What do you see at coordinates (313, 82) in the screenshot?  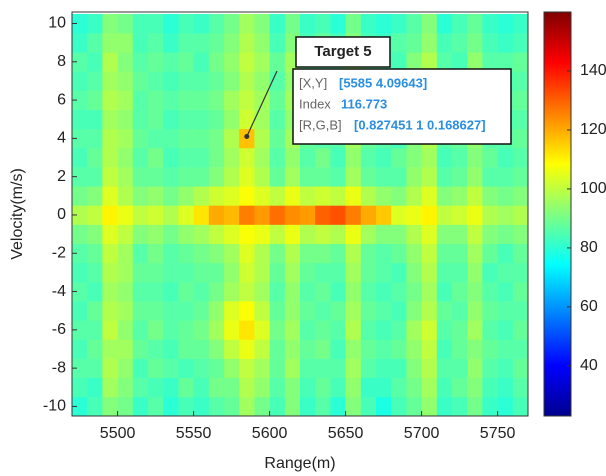 I see `datatip-key: [X,Y]` at bounding box center [313, 82].